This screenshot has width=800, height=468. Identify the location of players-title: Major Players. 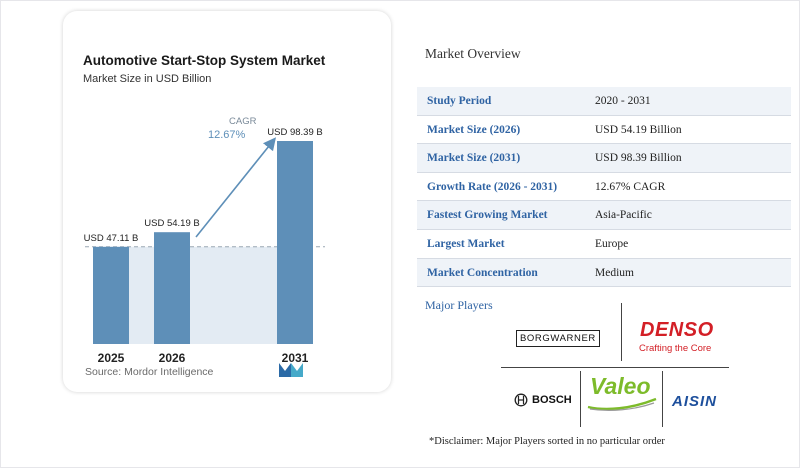
(459, 305).